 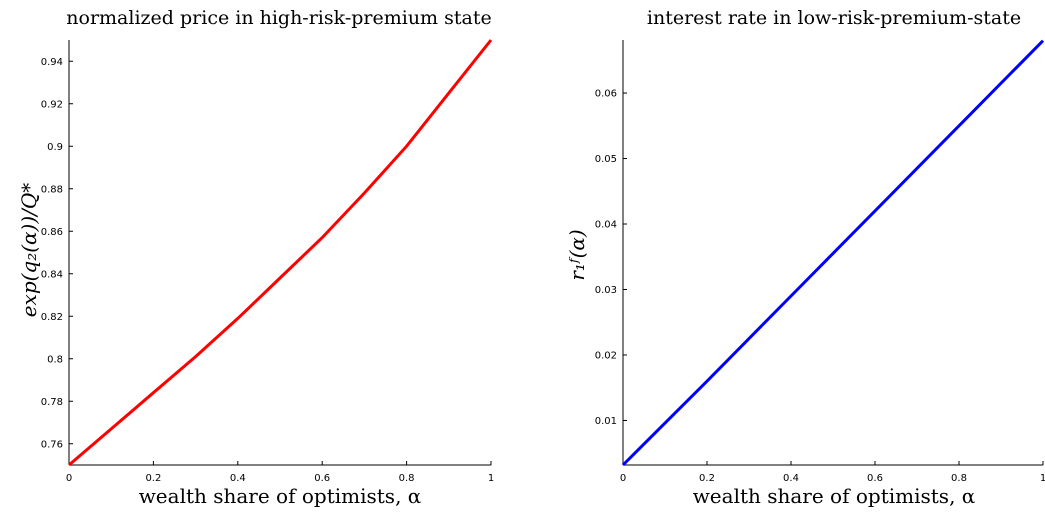 I want to click on left-y-tick-label: 0.84, so click(x=52, y=274).